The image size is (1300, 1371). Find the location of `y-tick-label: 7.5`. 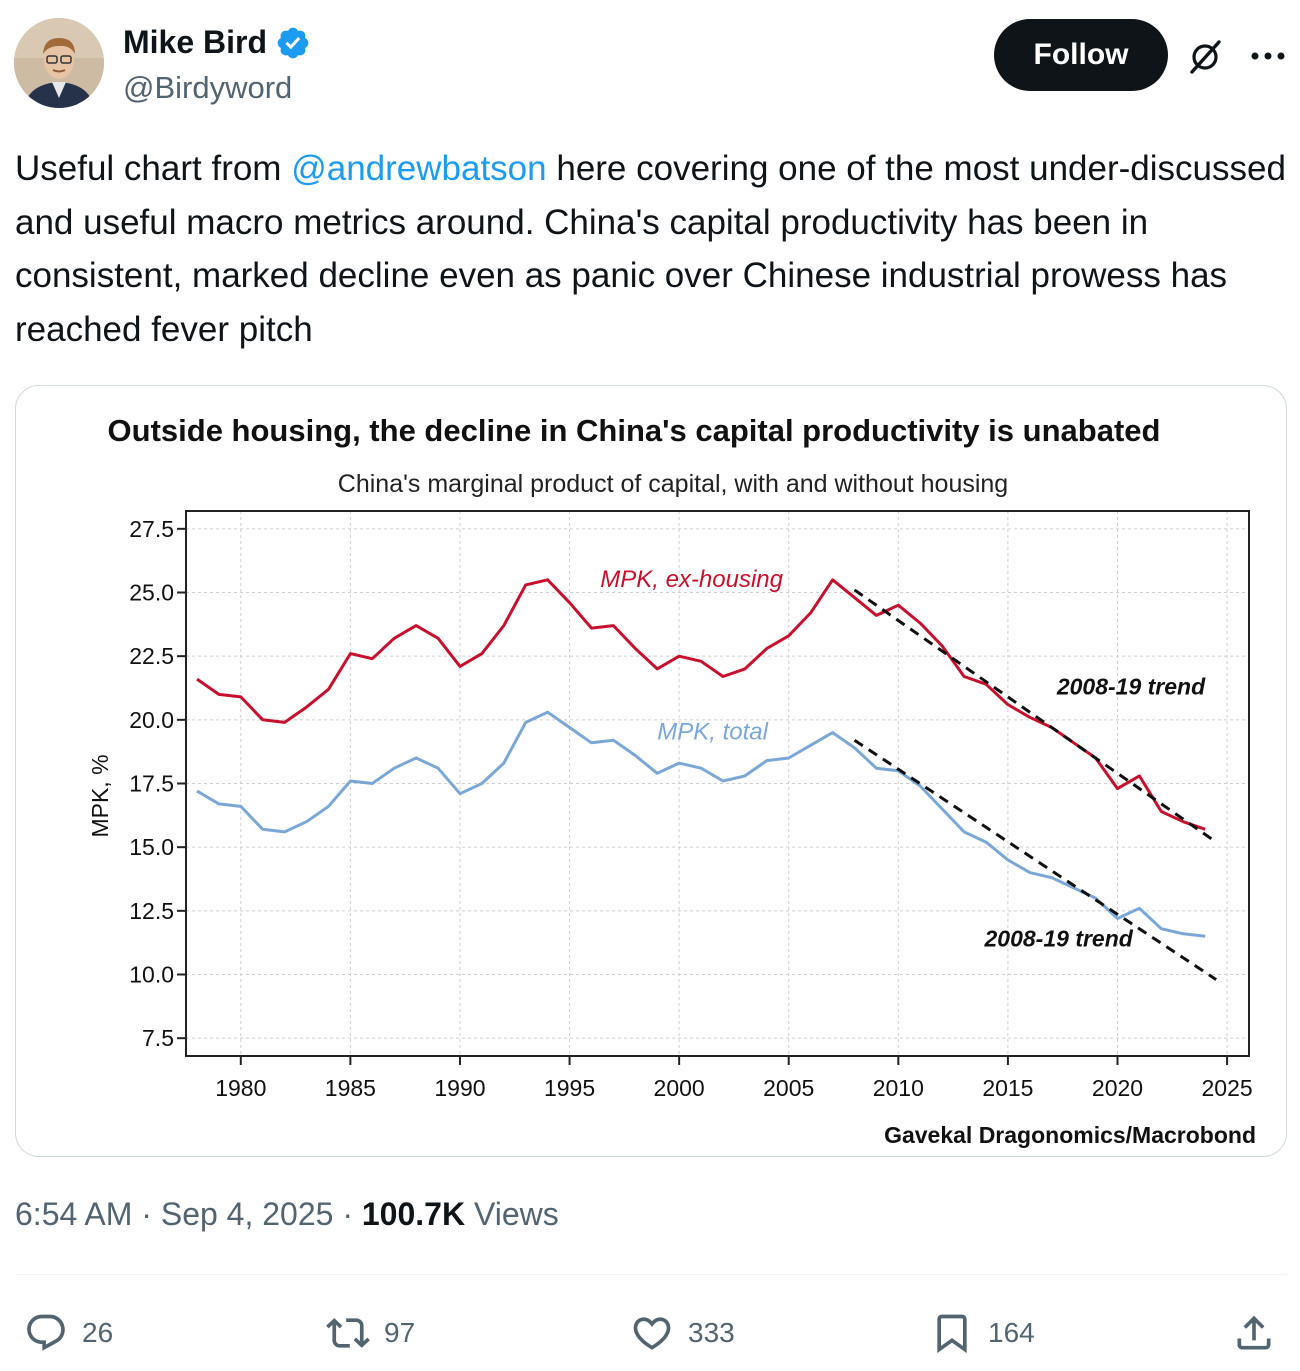

y-tick-label: 7.5 is located at coordinates (158, 1038).